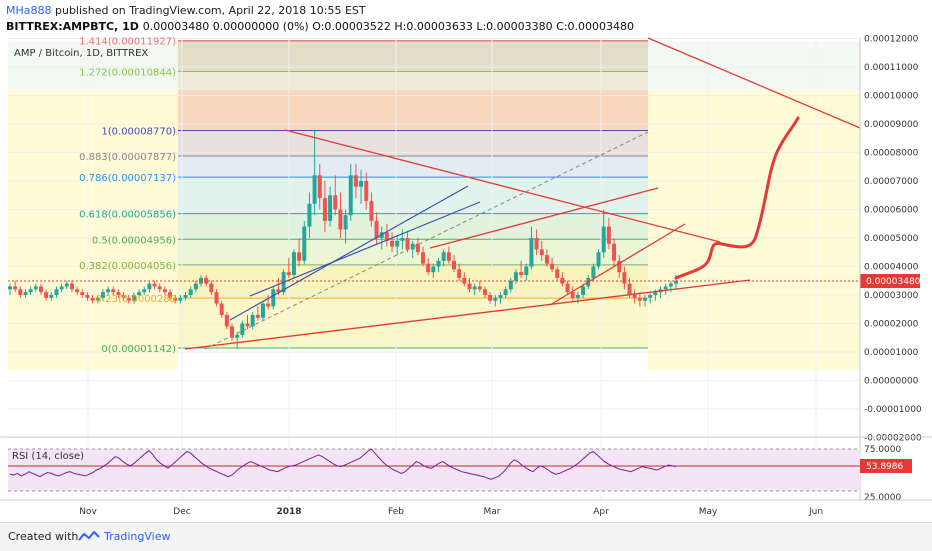 Image resolution: width=932 pixels, height=551 pixels. What do you see at coordinates (127, 157) in the screenshot?
I see `fib-label-3: 0.883(0.00007877)` at bounding box center [127, 157].